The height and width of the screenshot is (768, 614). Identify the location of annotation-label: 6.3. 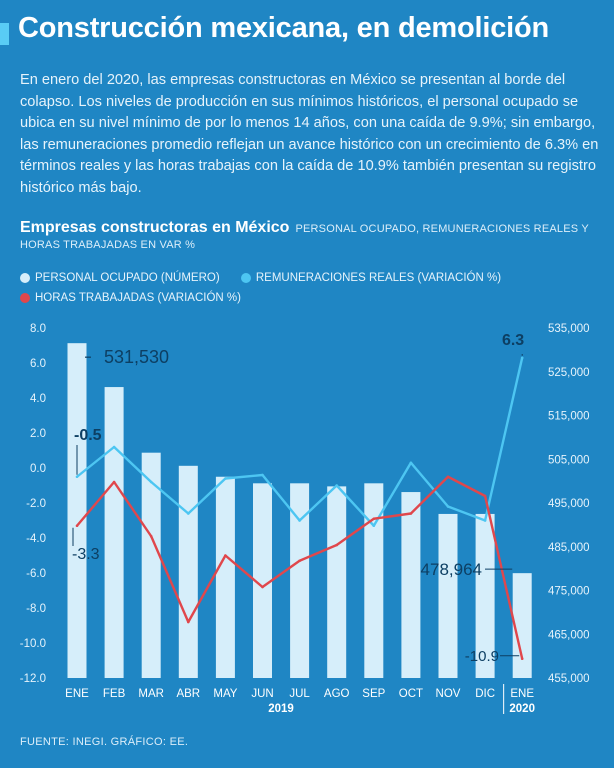
(513, 340).